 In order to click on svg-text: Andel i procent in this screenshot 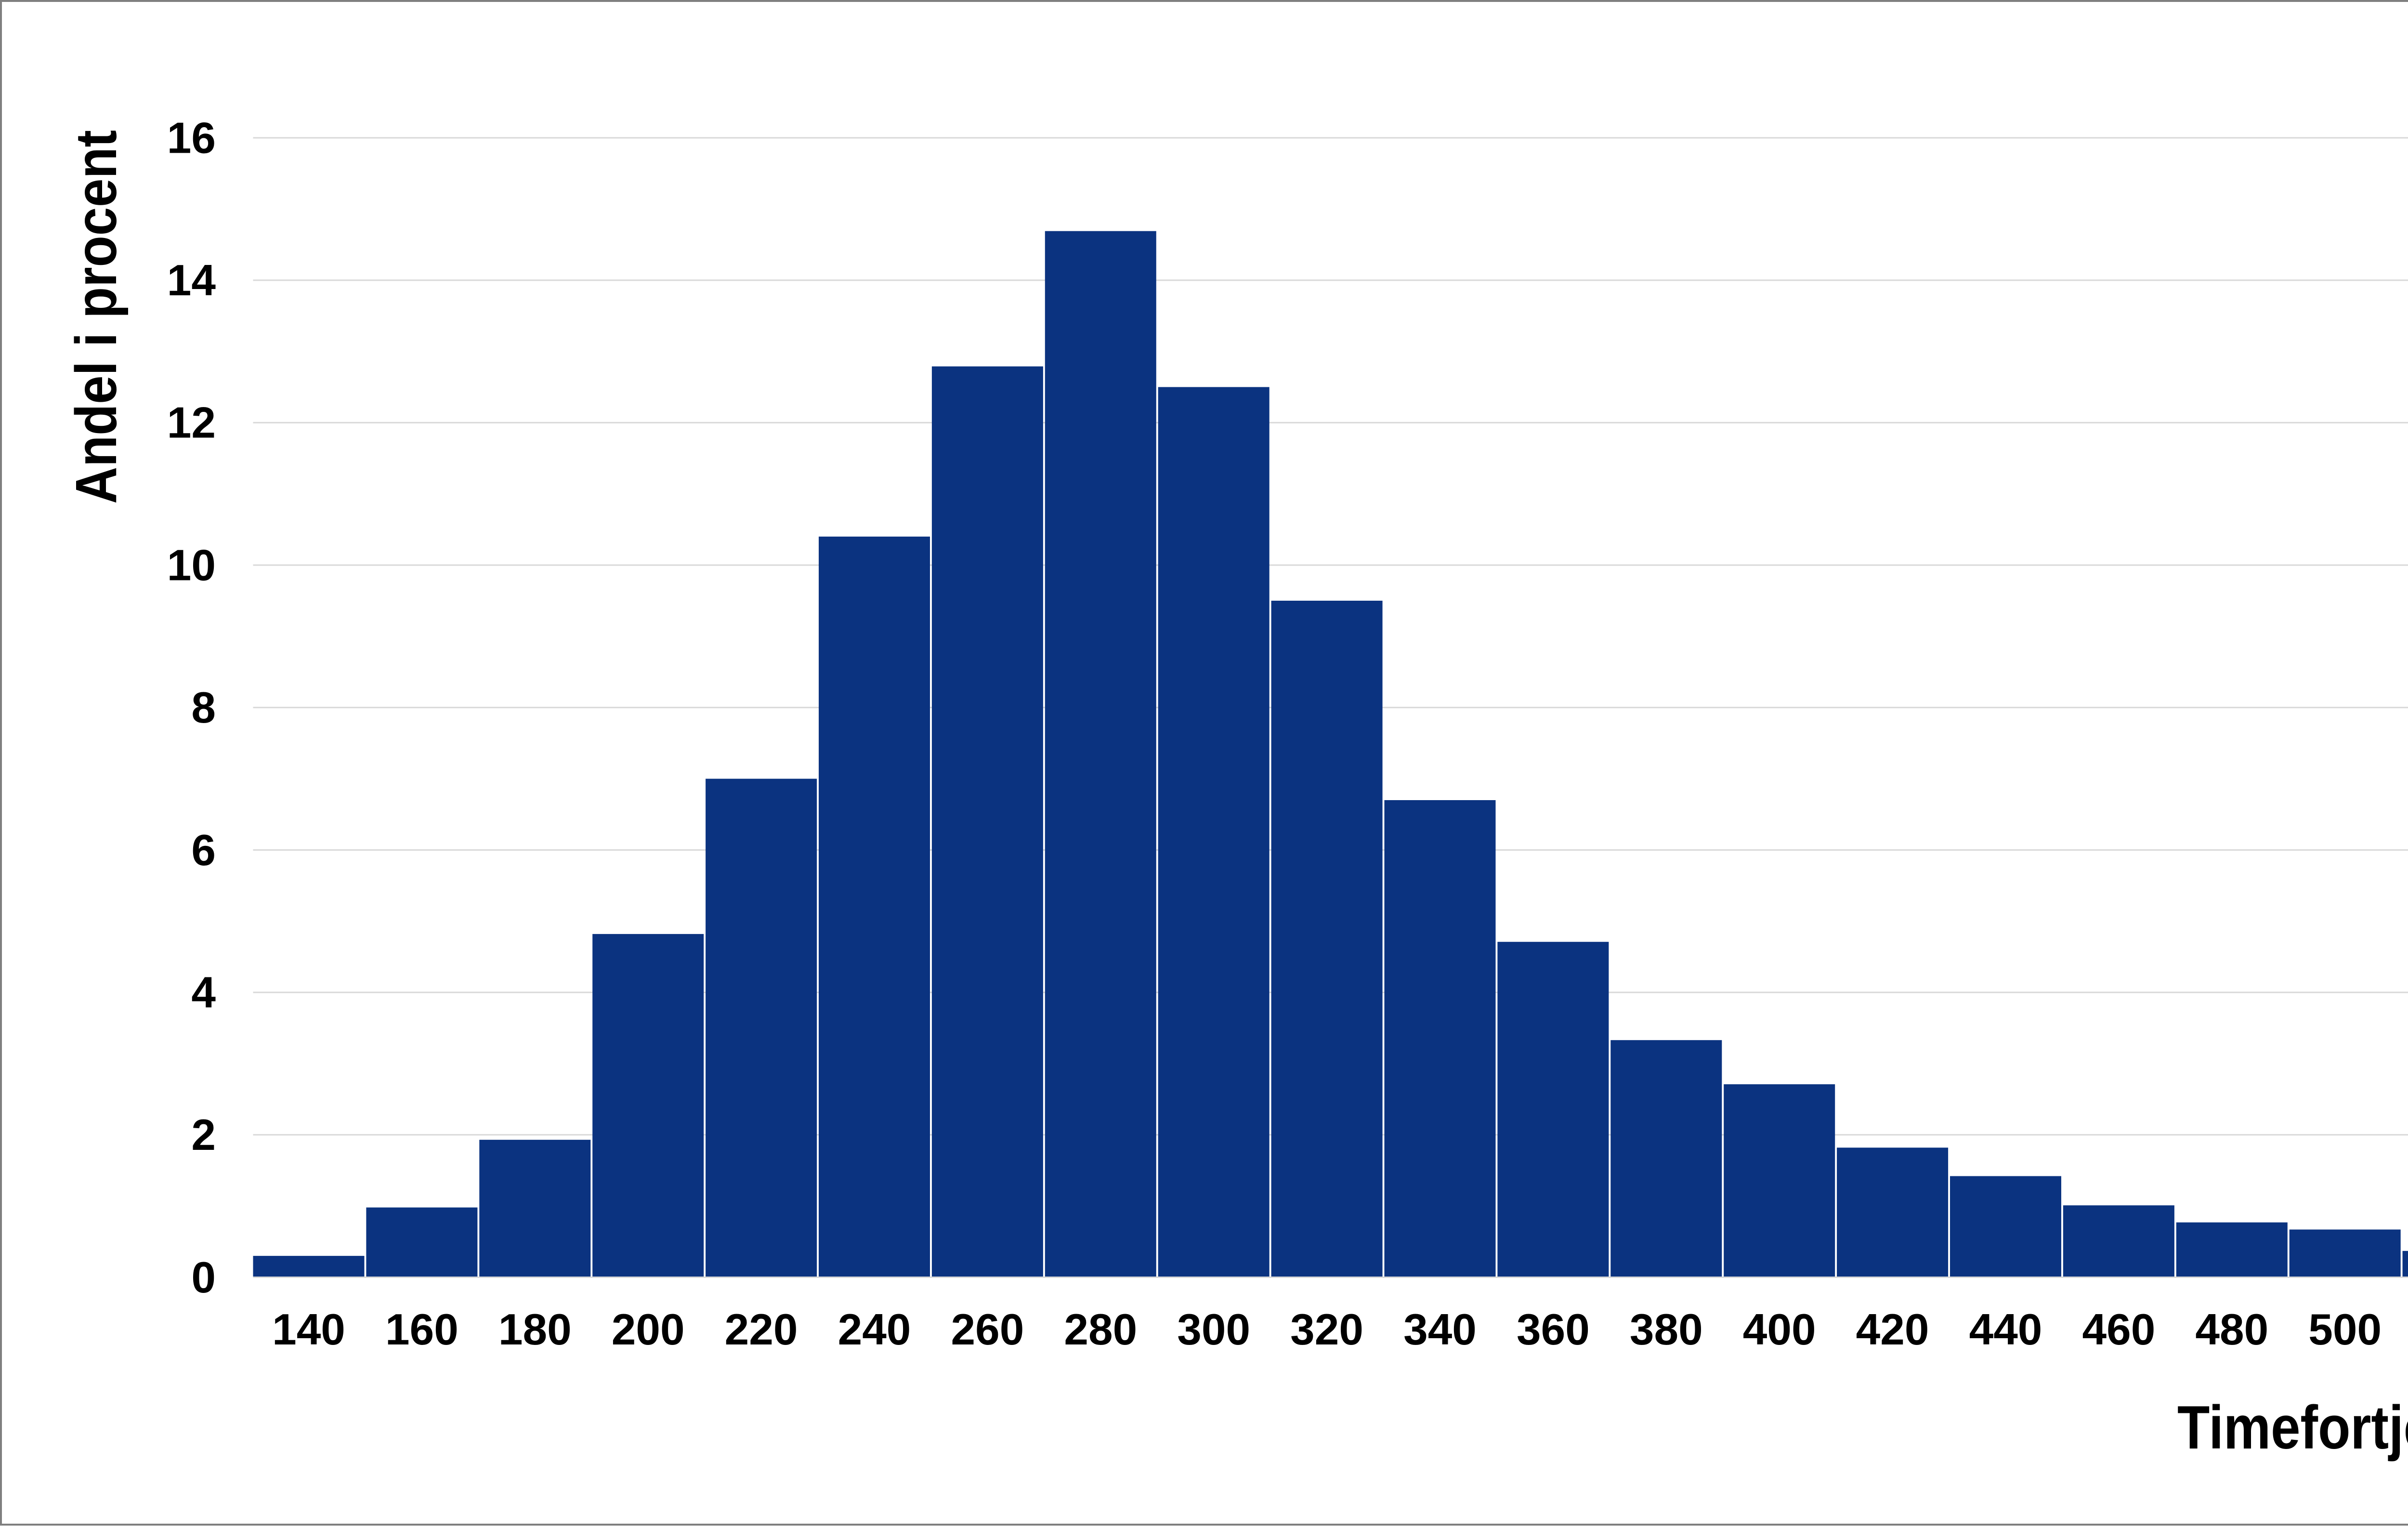, I will do `click(96, 317)`.